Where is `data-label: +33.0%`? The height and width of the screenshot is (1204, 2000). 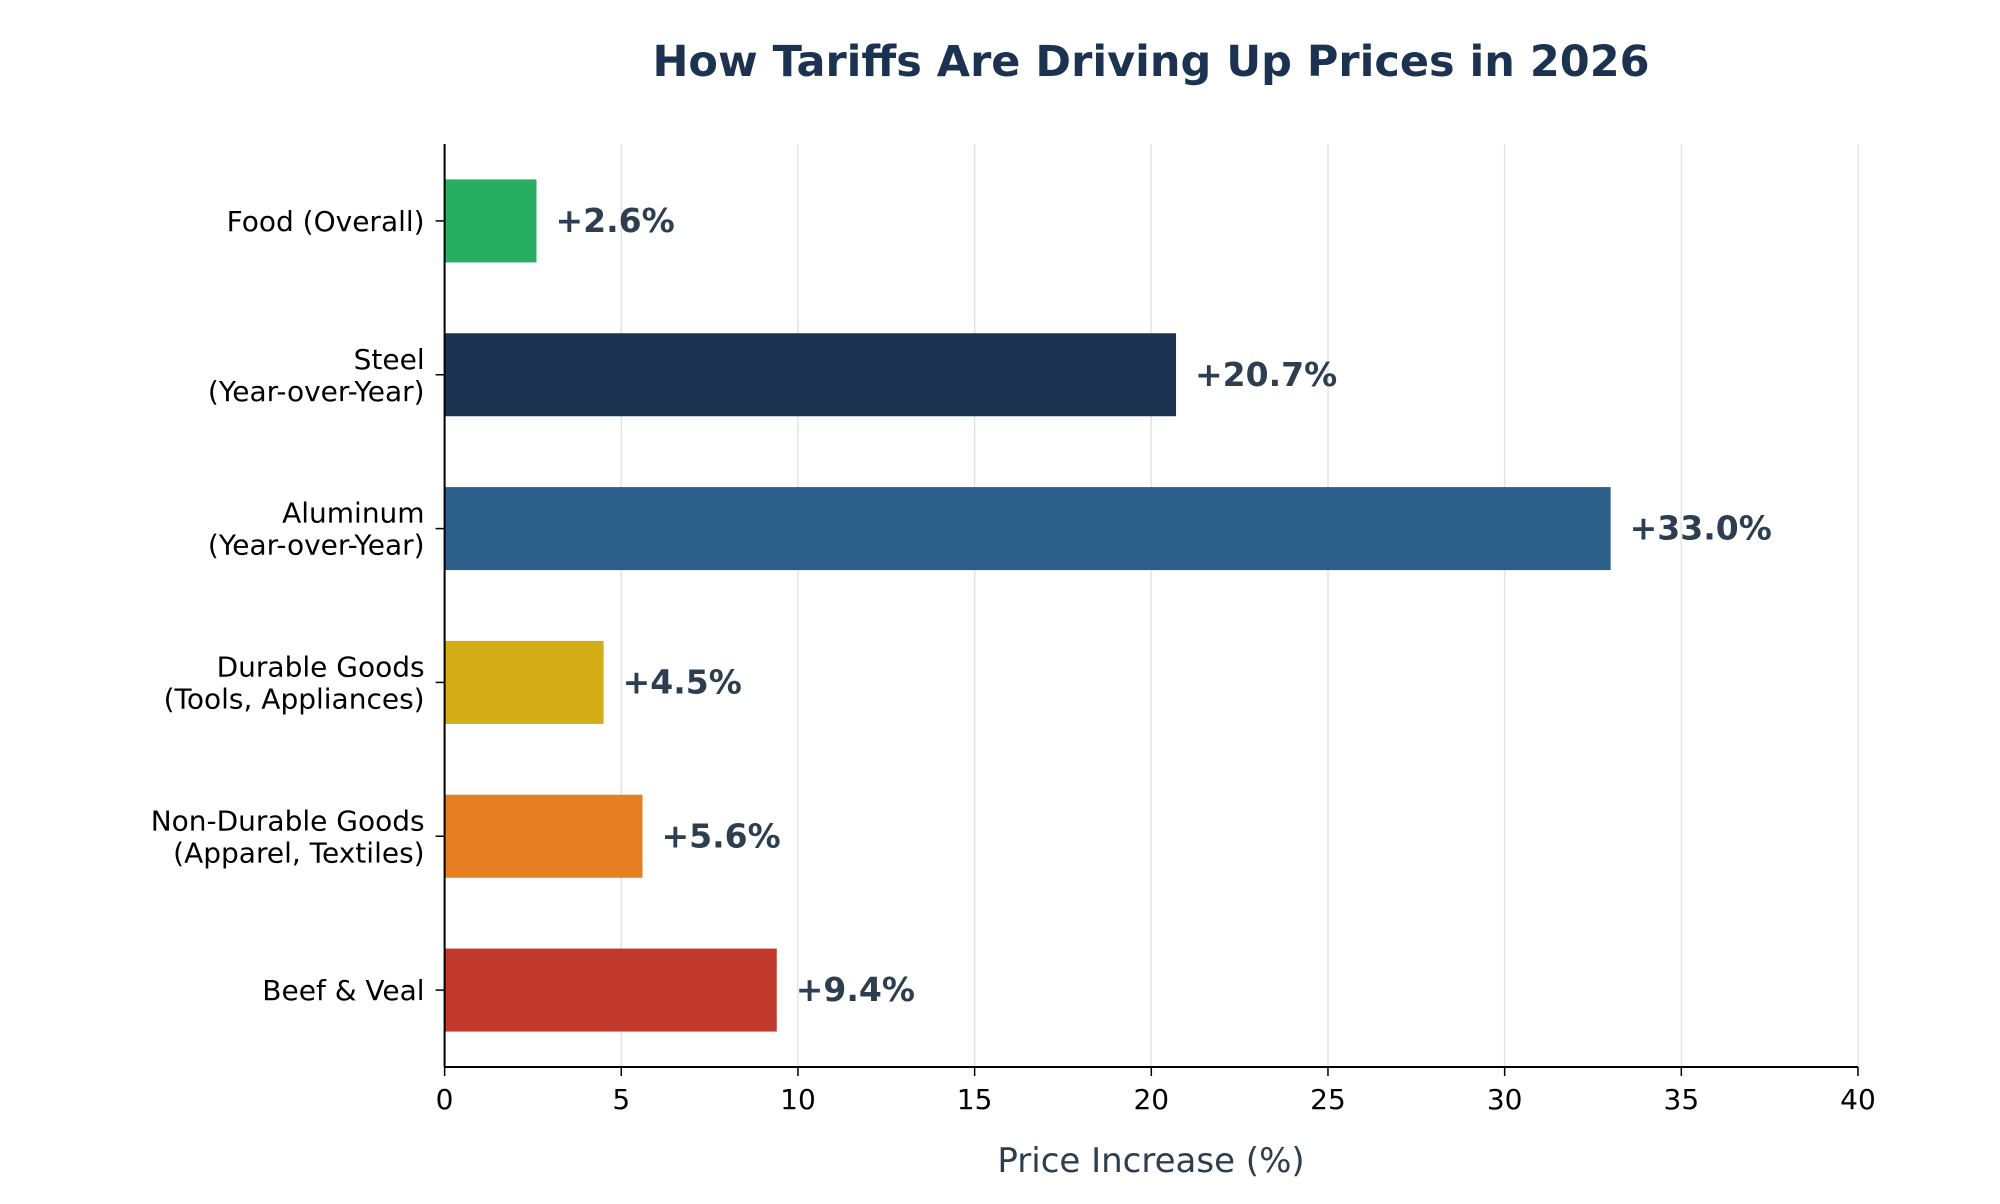 data-label: +33.0% is located at coordinates (1701, 528).